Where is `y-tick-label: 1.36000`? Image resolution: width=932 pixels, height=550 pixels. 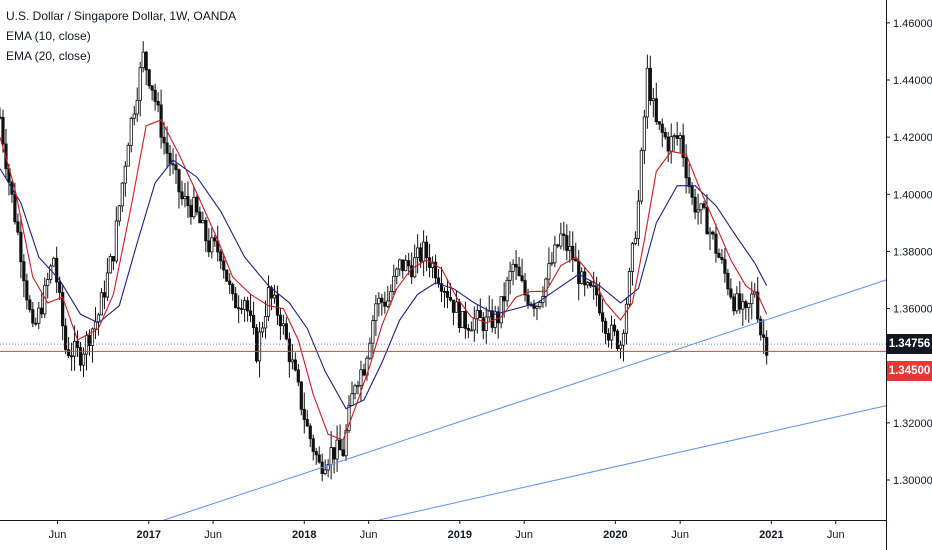
y-tick-label: 1.36000 is located at coordinates (912, 310).